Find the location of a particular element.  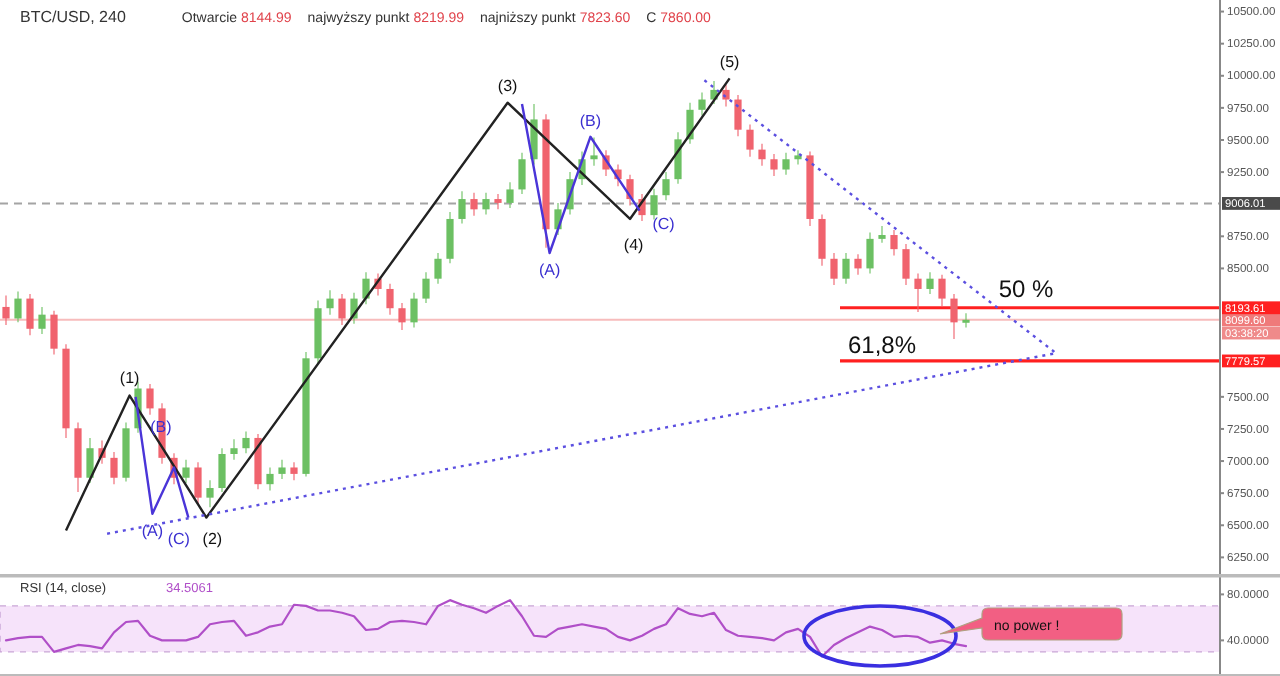

annotation: (1) is located at coordinates (130, 378).